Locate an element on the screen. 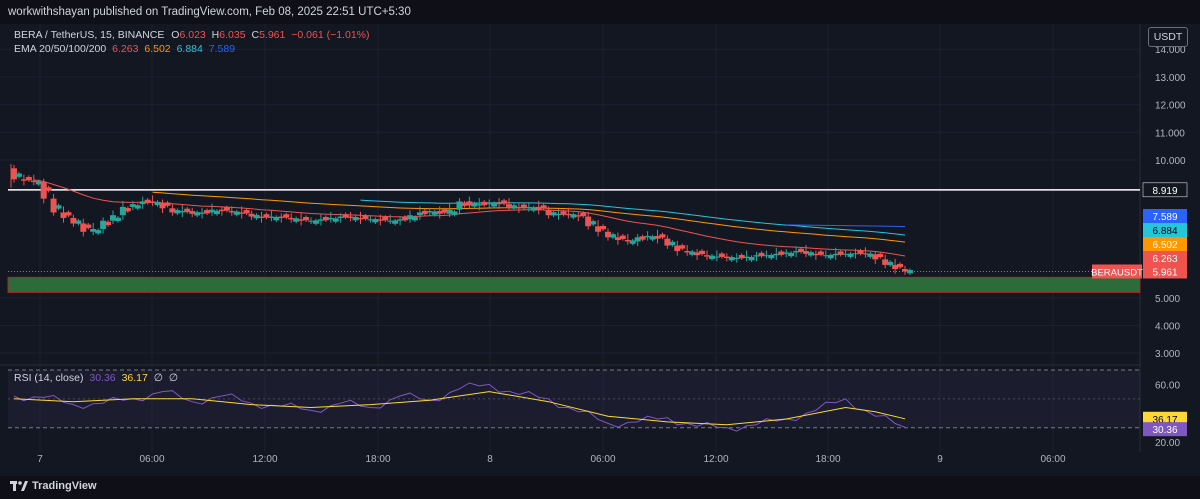 The height and width of the screenshot is (499, 1200). ema-label: EMA 20/50/100/200 is located at coordinates (60, 49).